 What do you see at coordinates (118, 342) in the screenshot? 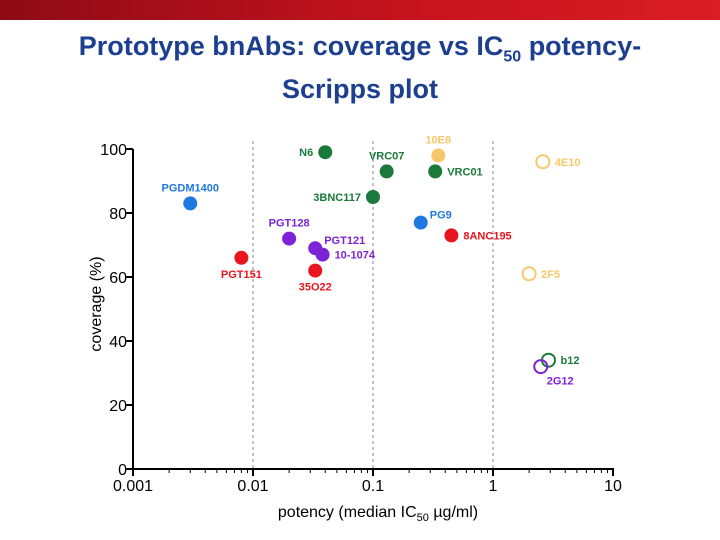
I see `y-tick-label: 40` at bounding box center [118, 342].